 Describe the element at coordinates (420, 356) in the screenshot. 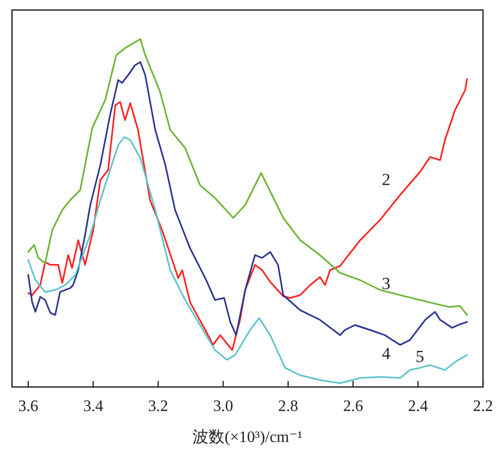

I see `series-label: 5` at that location.